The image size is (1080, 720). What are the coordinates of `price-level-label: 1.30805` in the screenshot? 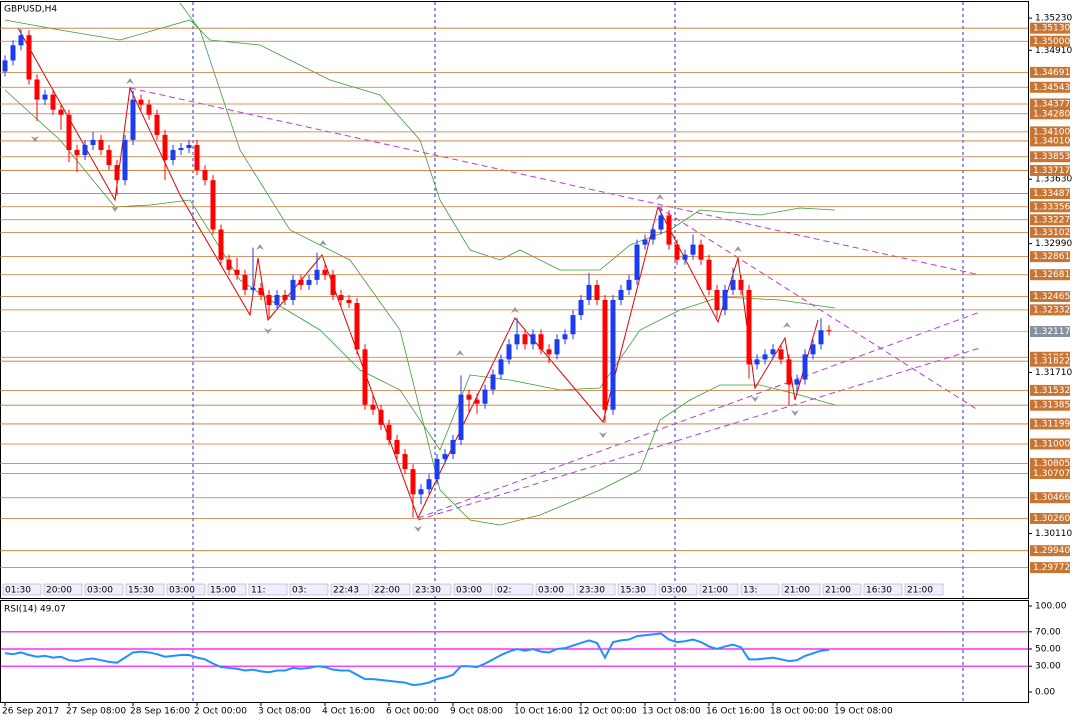 It's located at (1051, 464).